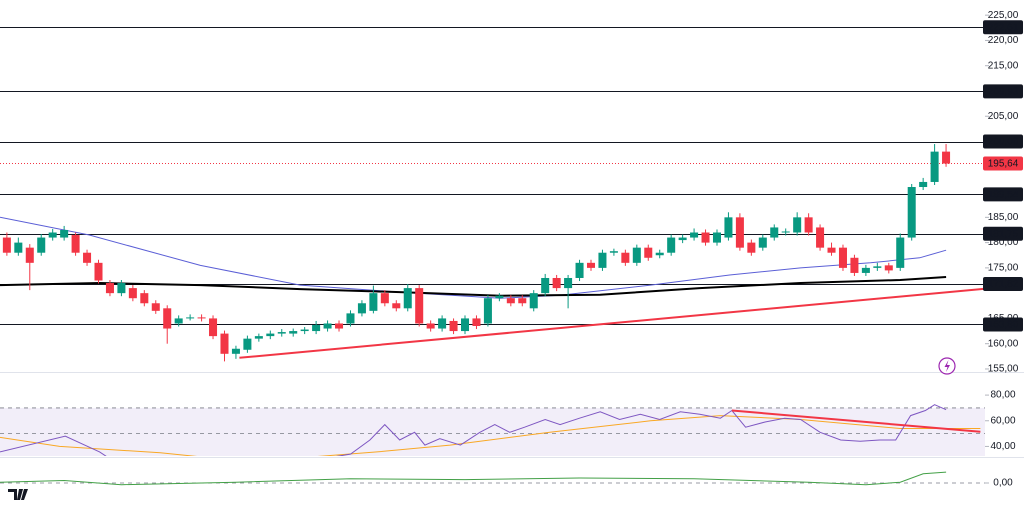  What do you see at coordinates (1002, 420) in the screenshot?
I see `y-tick-label: 60,00` at bounding box center [1002, 420].